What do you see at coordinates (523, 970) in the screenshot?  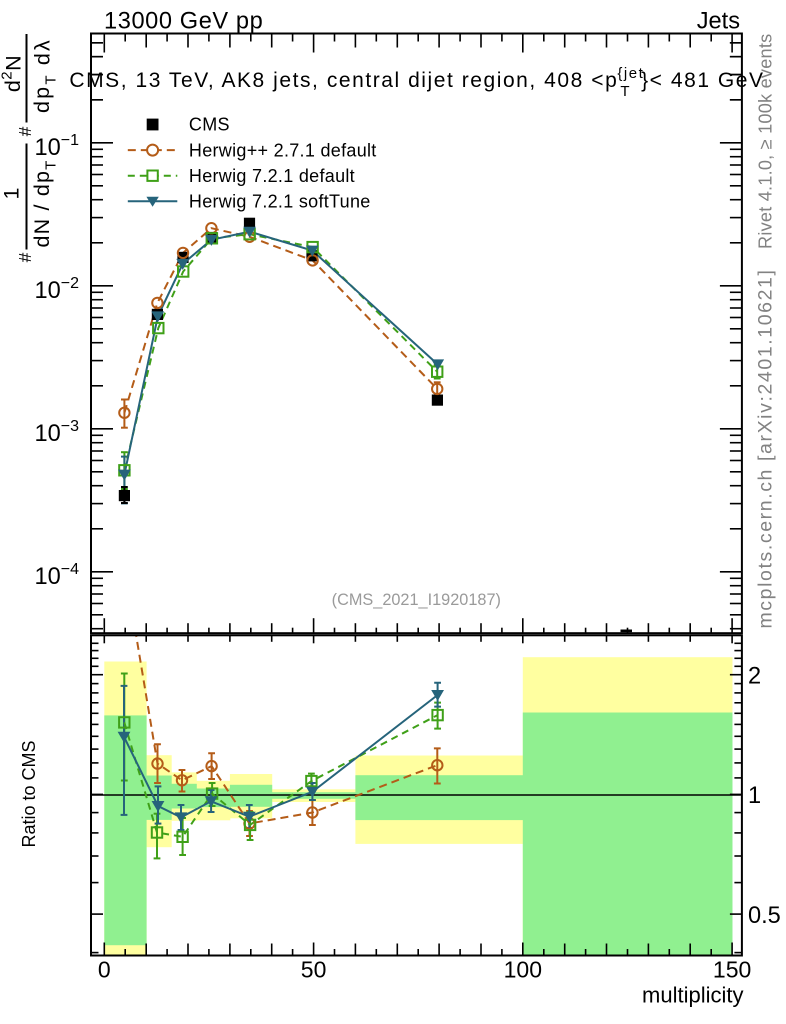 I see `svg-text: 100` at bounding box center [523, 970].